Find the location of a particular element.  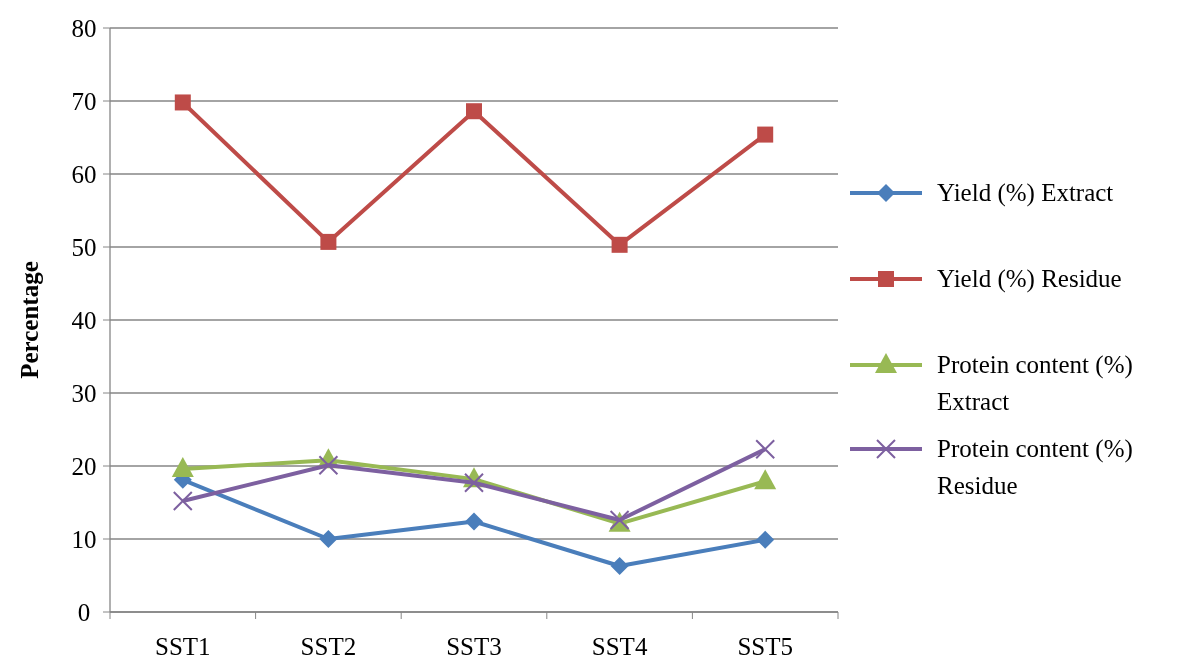

y-tick-label: 0 is located at coordinates (84, 612).